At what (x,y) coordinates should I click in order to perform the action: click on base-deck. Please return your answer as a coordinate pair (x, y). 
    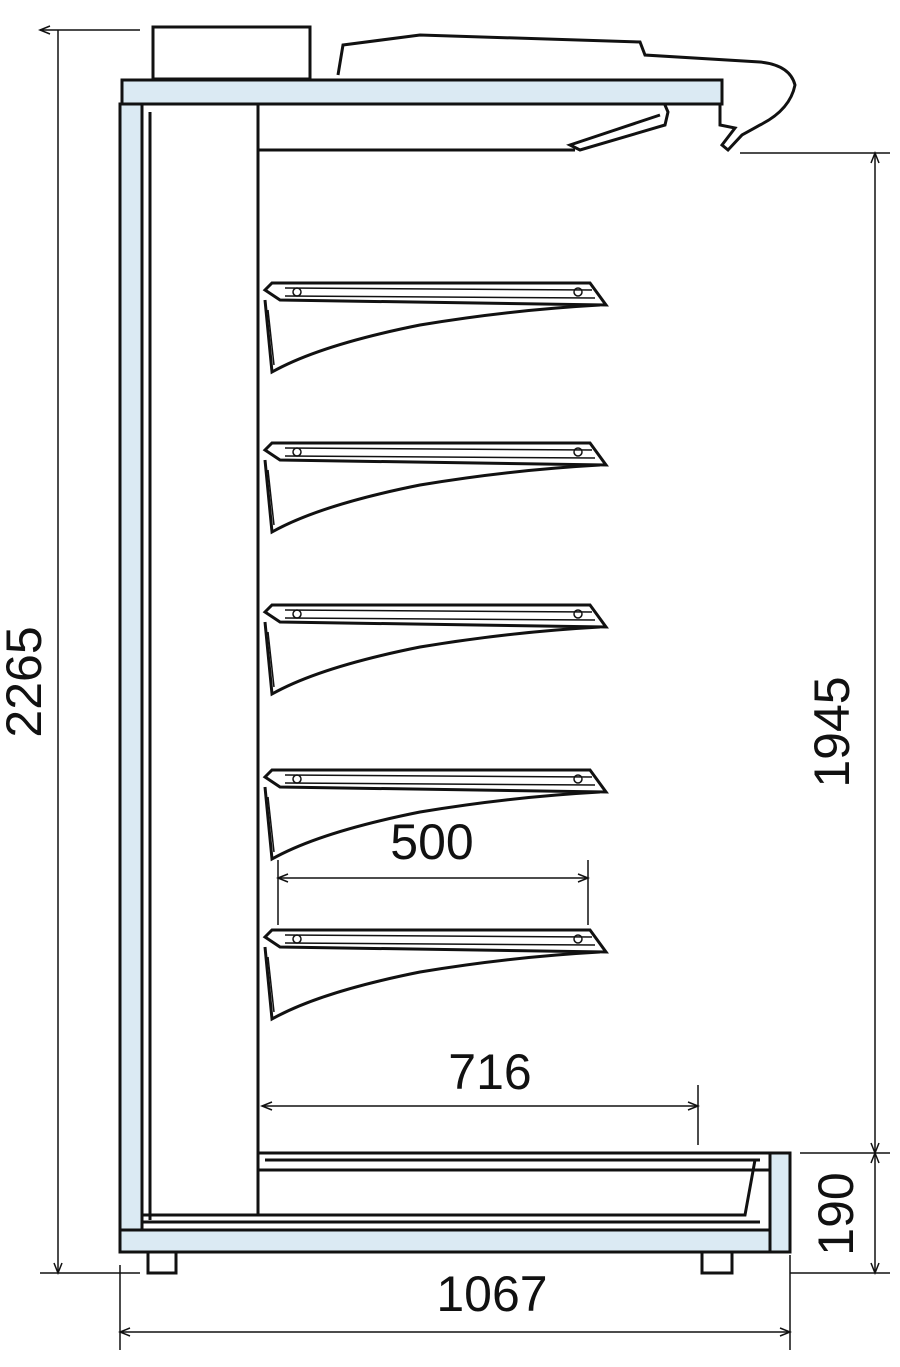
    Looking at the image, I should click on (457, 1187).